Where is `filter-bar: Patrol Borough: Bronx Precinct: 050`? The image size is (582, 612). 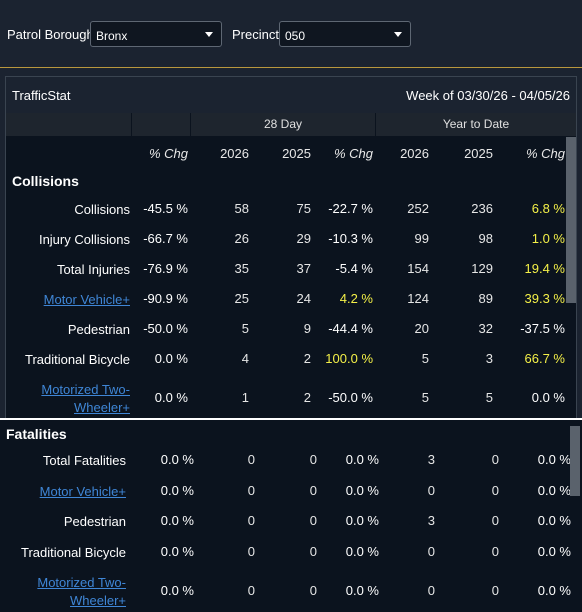 filter-bar: Patrol Borough: Bronx Precinct: 050 is located at coordinates (291, 34).